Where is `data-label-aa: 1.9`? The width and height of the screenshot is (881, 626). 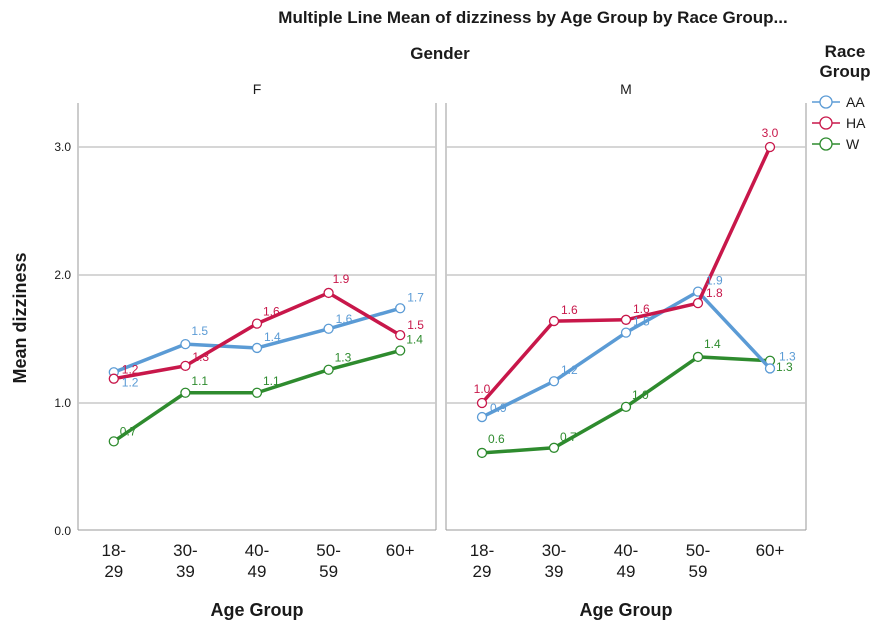 data-label-aa: 1.9 is located at coordinates (714, 281).